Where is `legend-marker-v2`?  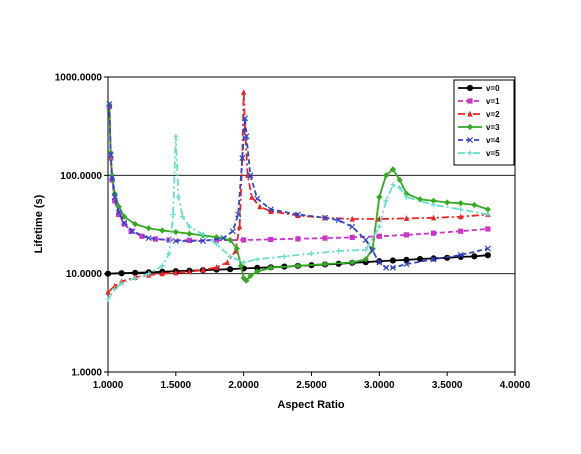 legend-marker-v2 is located at coordinates (470, 113).